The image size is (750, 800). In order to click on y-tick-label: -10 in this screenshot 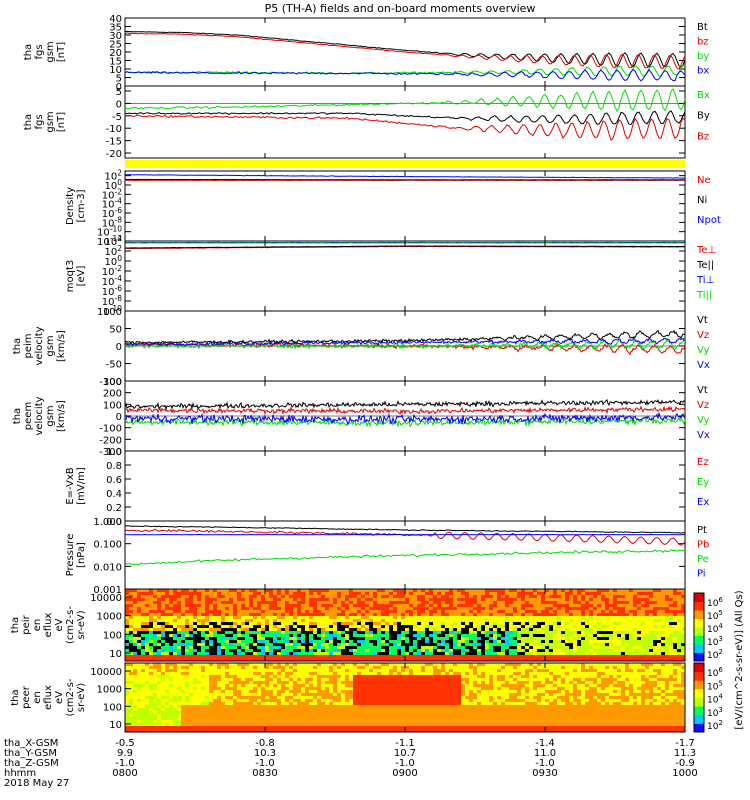, I will do `click(114, 129)`.